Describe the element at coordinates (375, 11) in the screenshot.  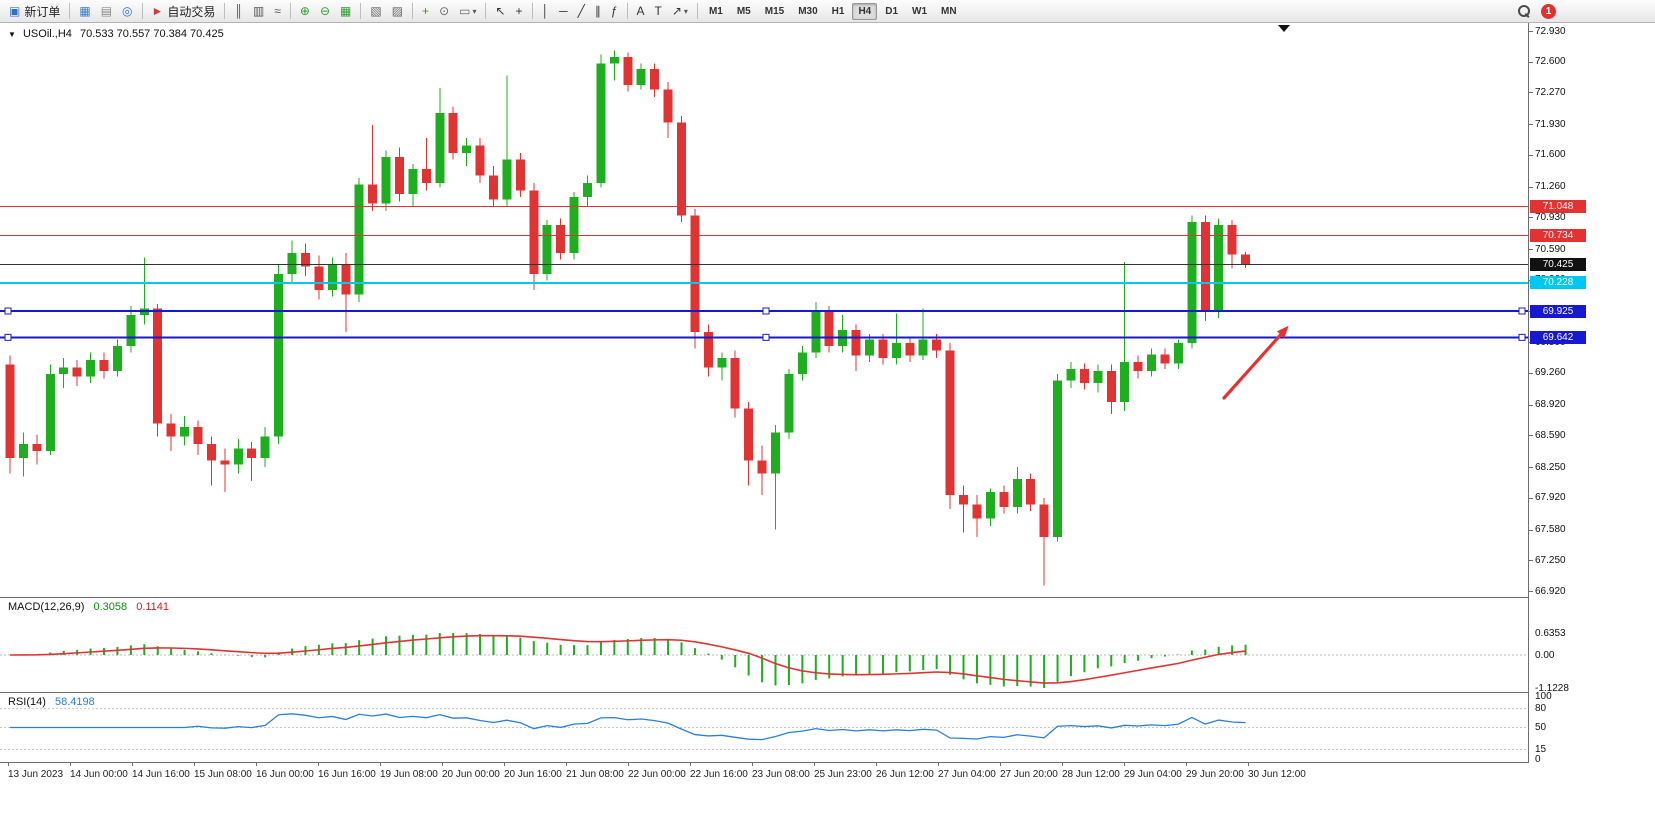
I see `auto-scroll-button: ▧` at that location.